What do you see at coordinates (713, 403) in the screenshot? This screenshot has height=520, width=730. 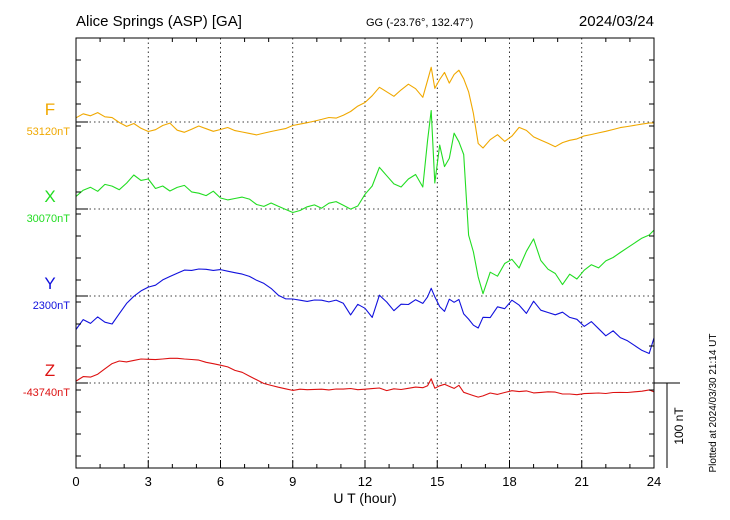 I see `plotted-at-note: Plotted at 2024/03/30 21:14 UT` at bounding box center [713, 403].